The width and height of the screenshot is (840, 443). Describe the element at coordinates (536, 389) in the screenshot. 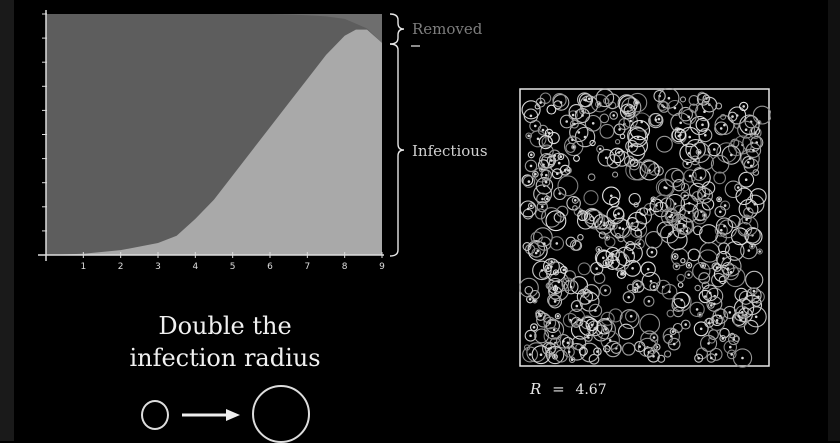

I see `r-symbol: R` at that location.